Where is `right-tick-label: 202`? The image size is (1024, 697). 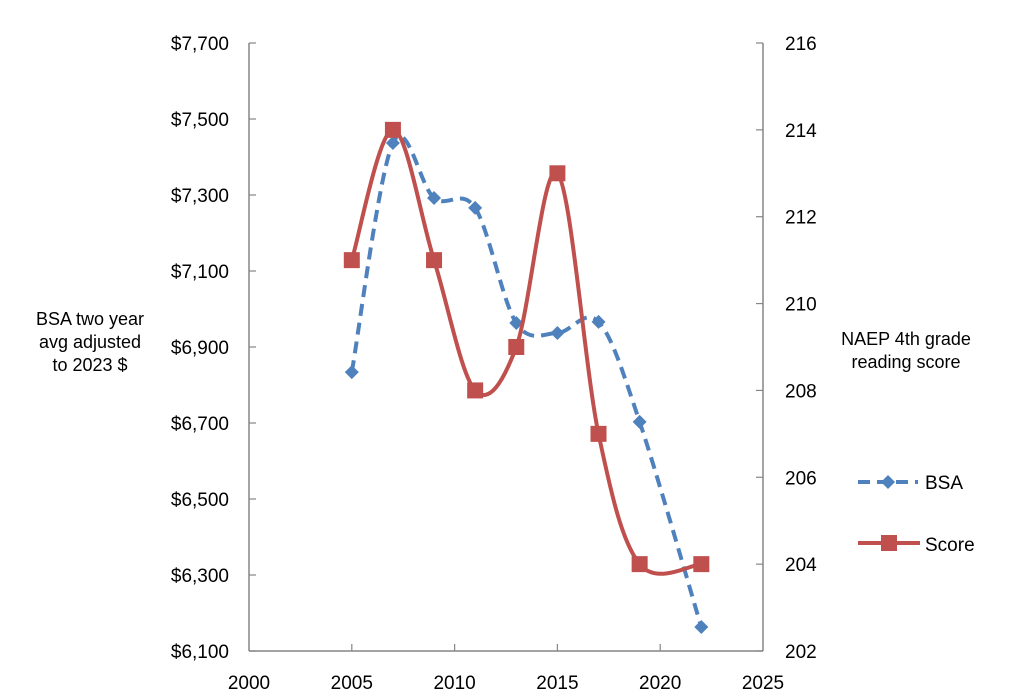 right-tick-label: 202 is located at coordinates (801, 652).